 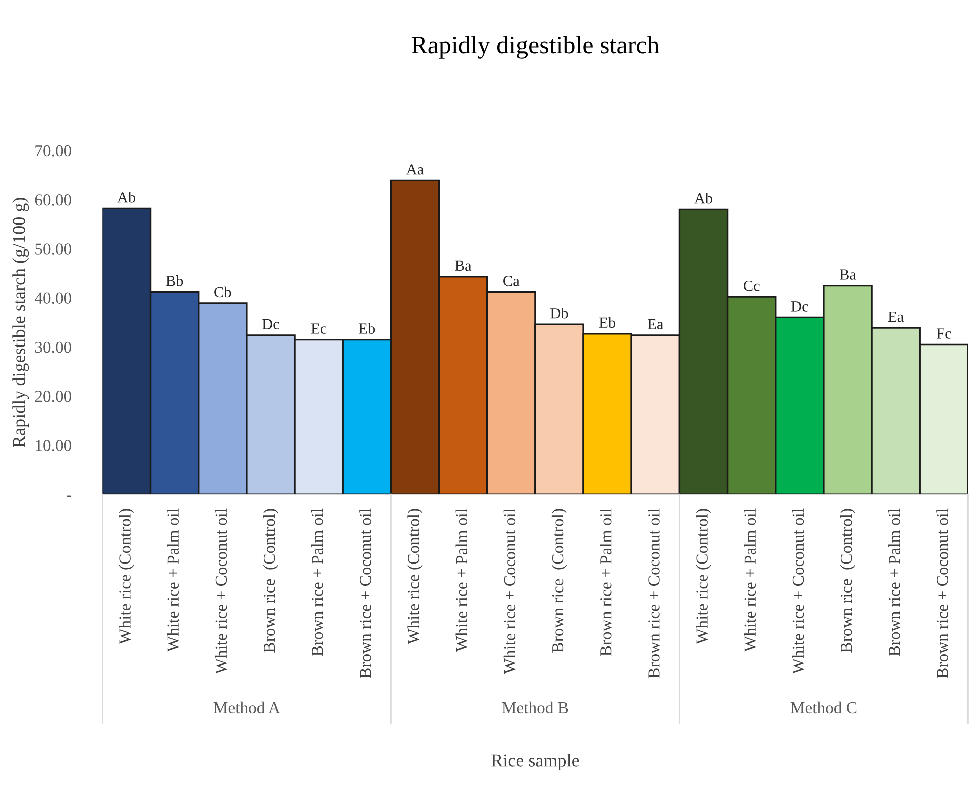 What do you see at coordinates (175, 281) in the screenshot?
I see `data-label: Bb` at bounding box center [175, 281].